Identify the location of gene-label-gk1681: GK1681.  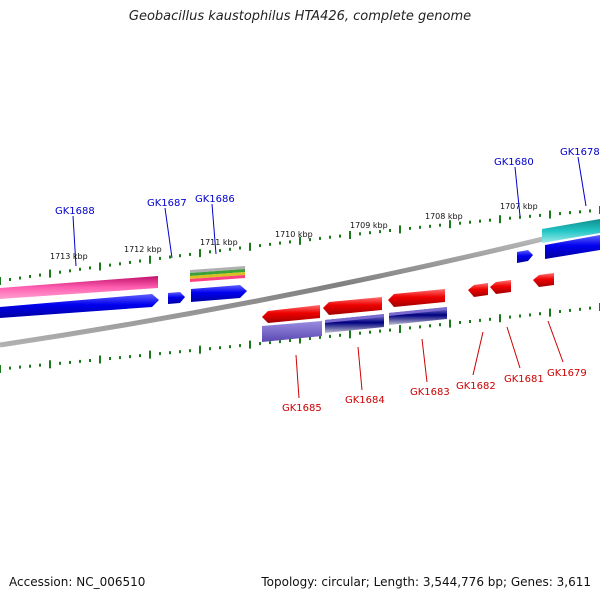
(524, 379).